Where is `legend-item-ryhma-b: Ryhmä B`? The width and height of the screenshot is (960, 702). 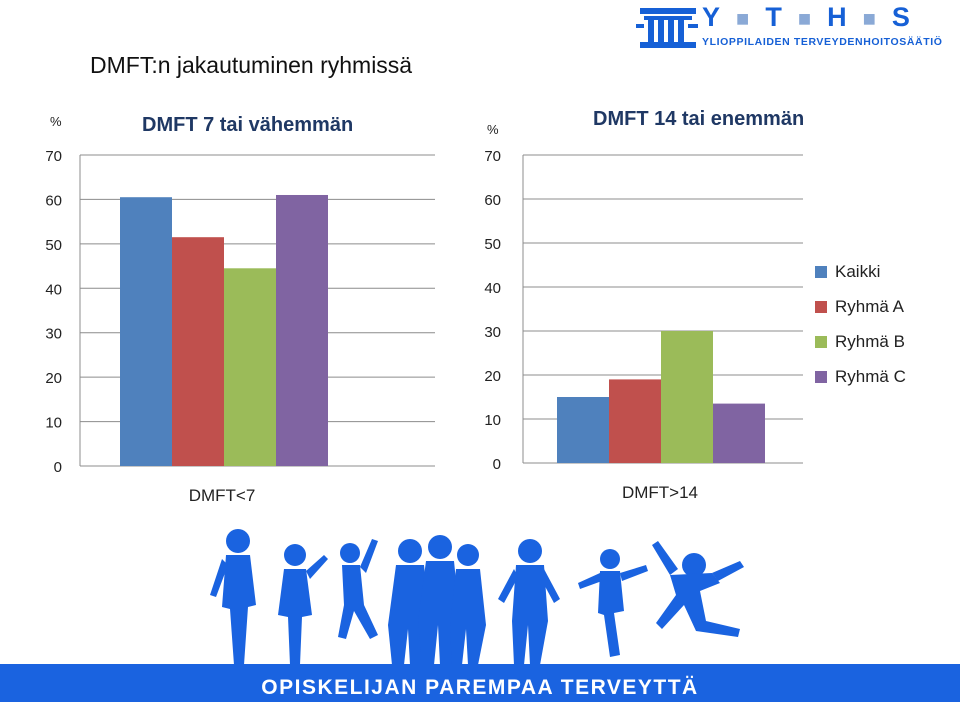
legend-item-ryhma-b: Ryhmä B is located at coordinates (860, 344).